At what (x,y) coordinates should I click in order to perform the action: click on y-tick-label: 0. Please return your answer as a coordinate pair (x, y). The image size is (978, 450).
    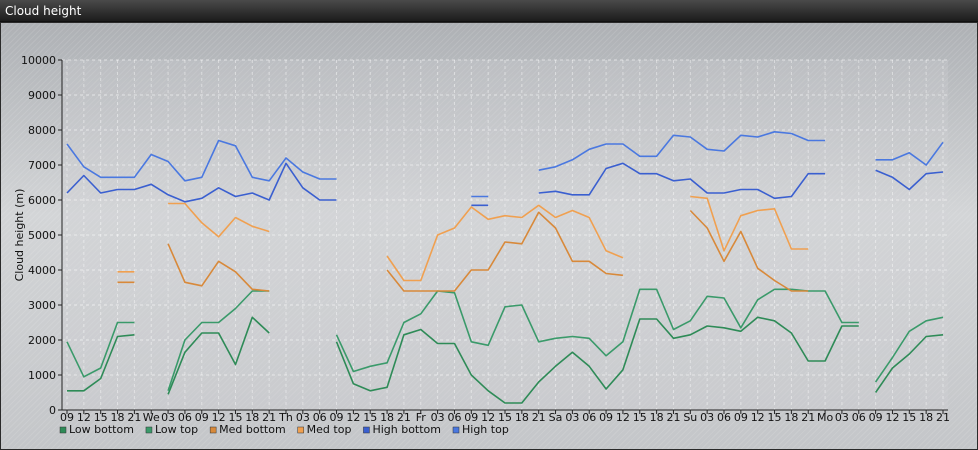
    Looking at the image, I should click on (52, 410).